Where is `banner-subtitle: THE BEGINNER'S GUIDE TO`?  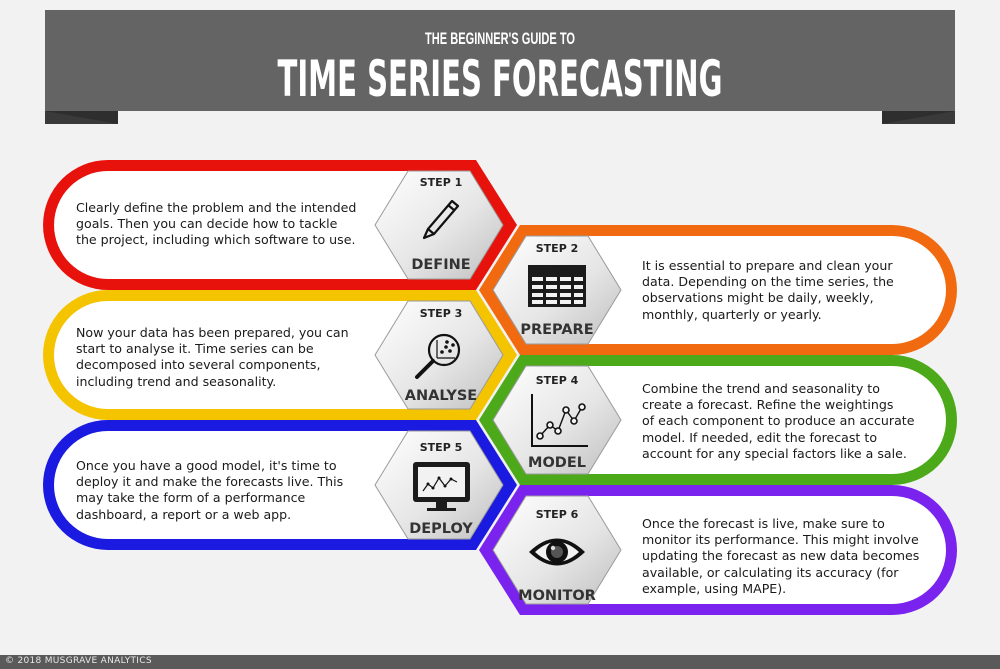 banner-subtitle: THE BEGINNER'S GUIDE TO is located at coordinates (500, 38).